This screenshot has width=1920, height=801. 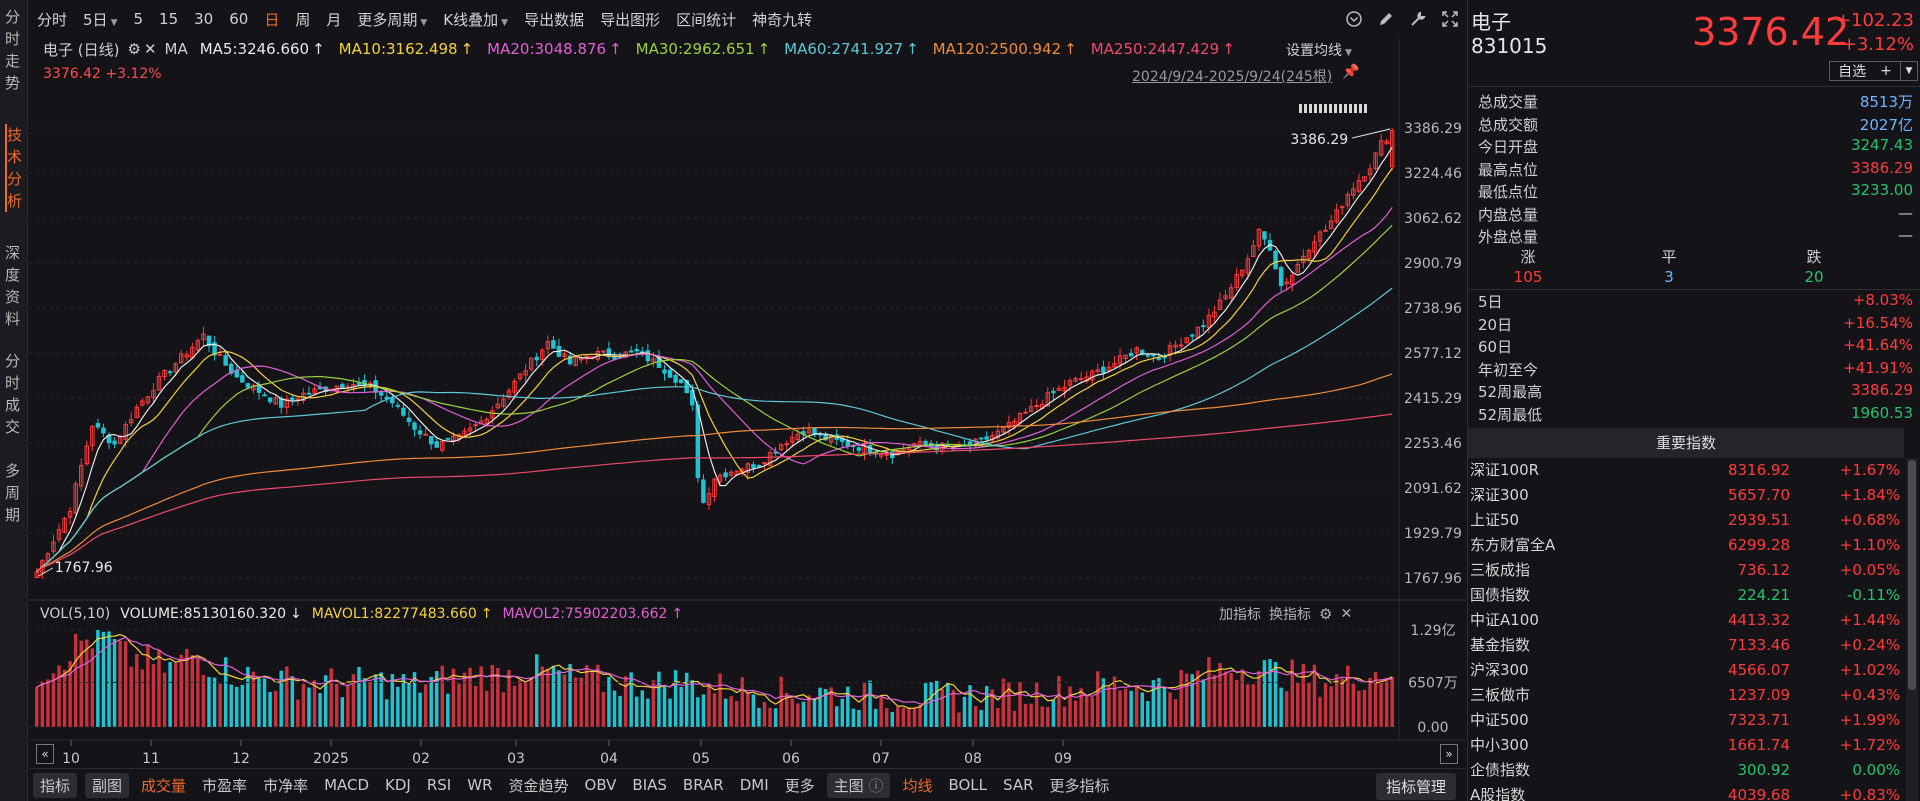 I want to click on period-tab-12: 导出图形, so click(x=630, y=19).